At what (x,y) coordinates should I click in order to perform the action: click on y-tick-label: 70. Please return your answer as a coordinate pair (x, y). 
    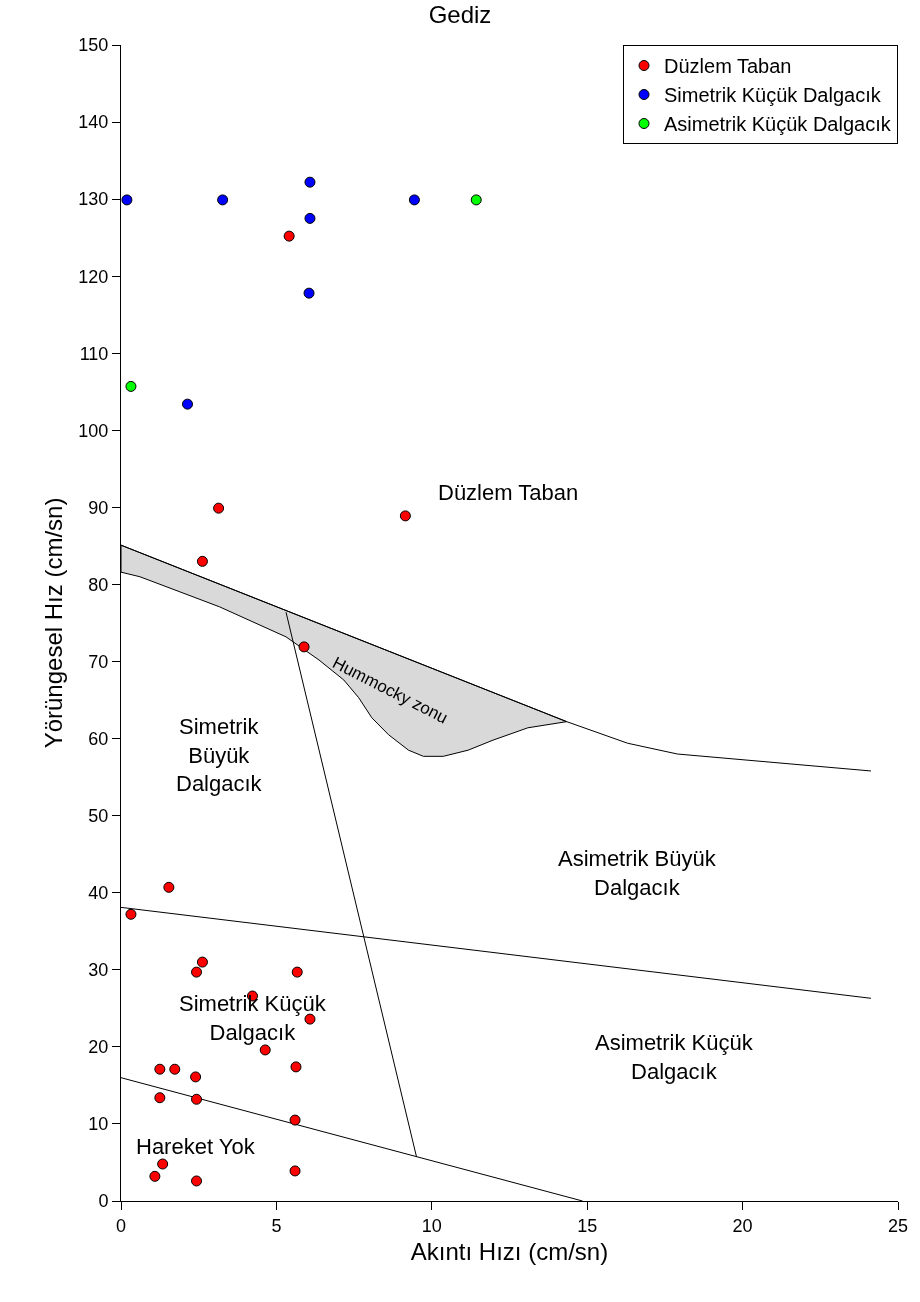
    Looking at the image, I should click on (98, 661).